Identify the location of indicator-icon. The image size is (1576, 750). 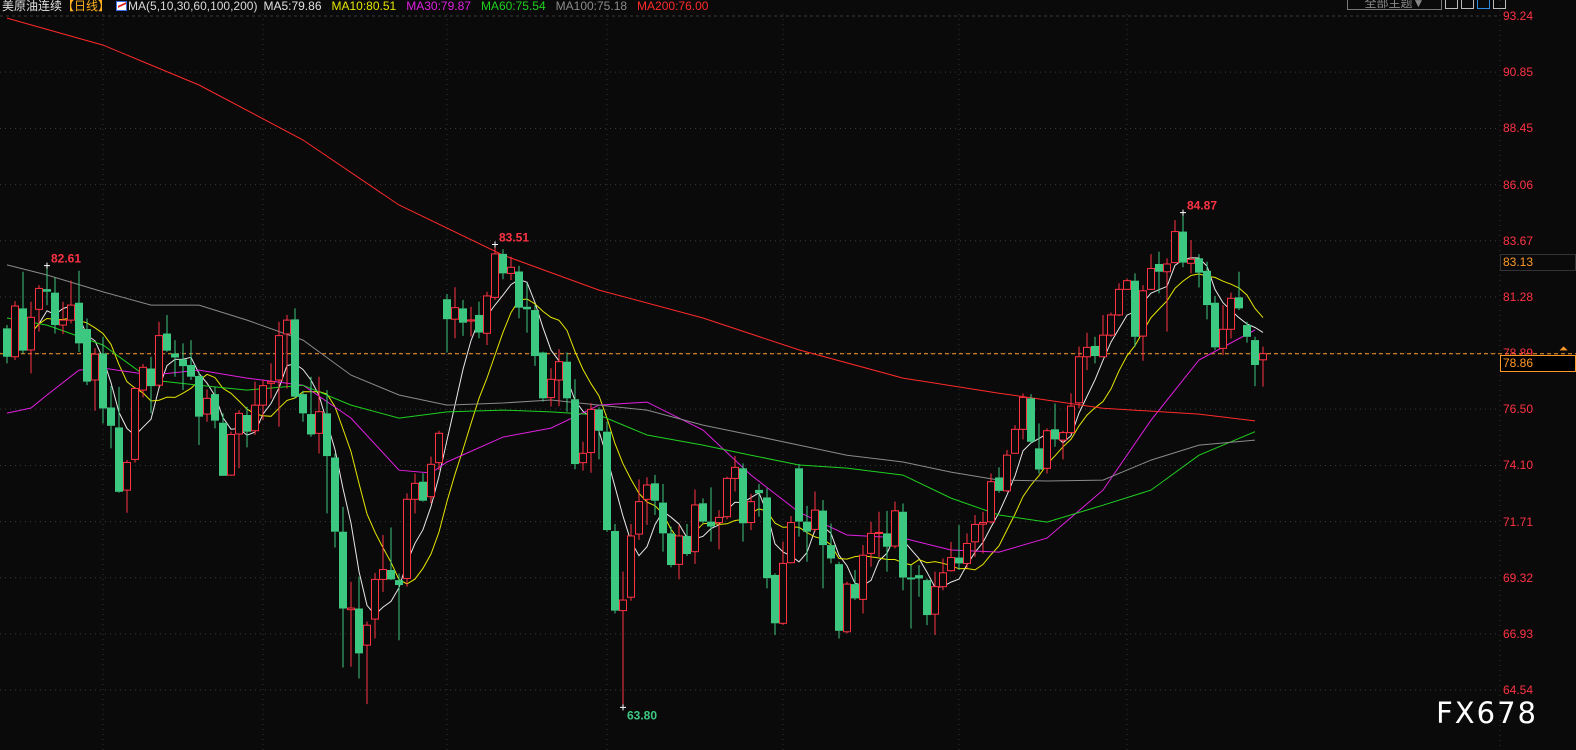
(122, 6).